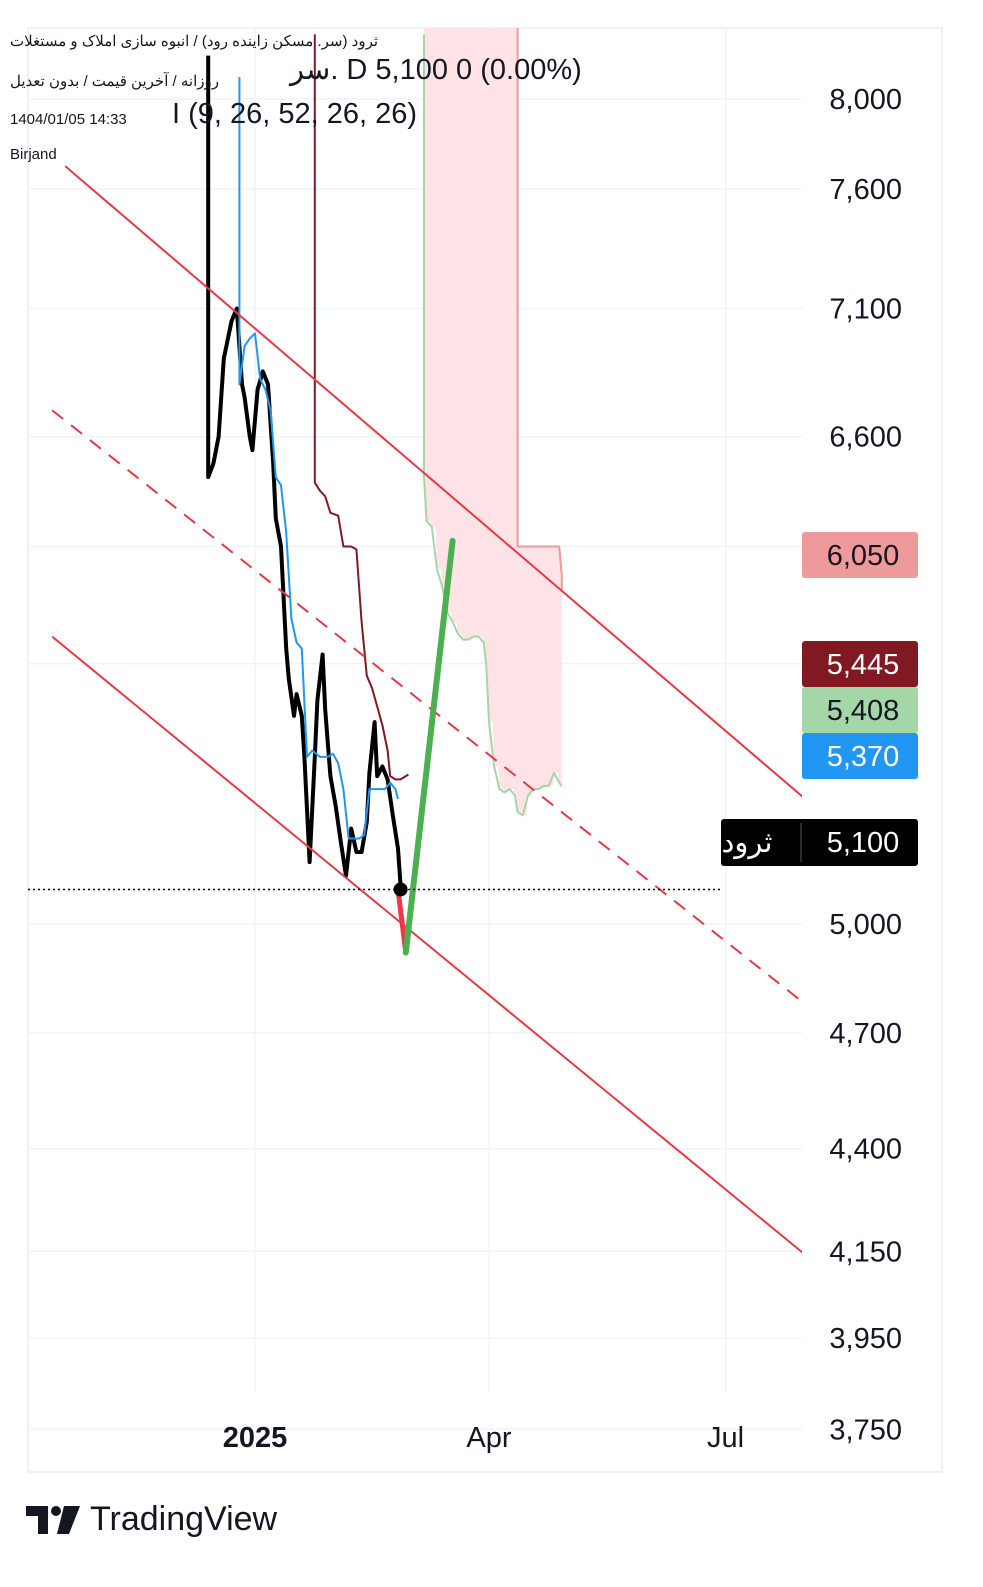  I want to click on y-tick-label: 4,400, so click(865, 1150).